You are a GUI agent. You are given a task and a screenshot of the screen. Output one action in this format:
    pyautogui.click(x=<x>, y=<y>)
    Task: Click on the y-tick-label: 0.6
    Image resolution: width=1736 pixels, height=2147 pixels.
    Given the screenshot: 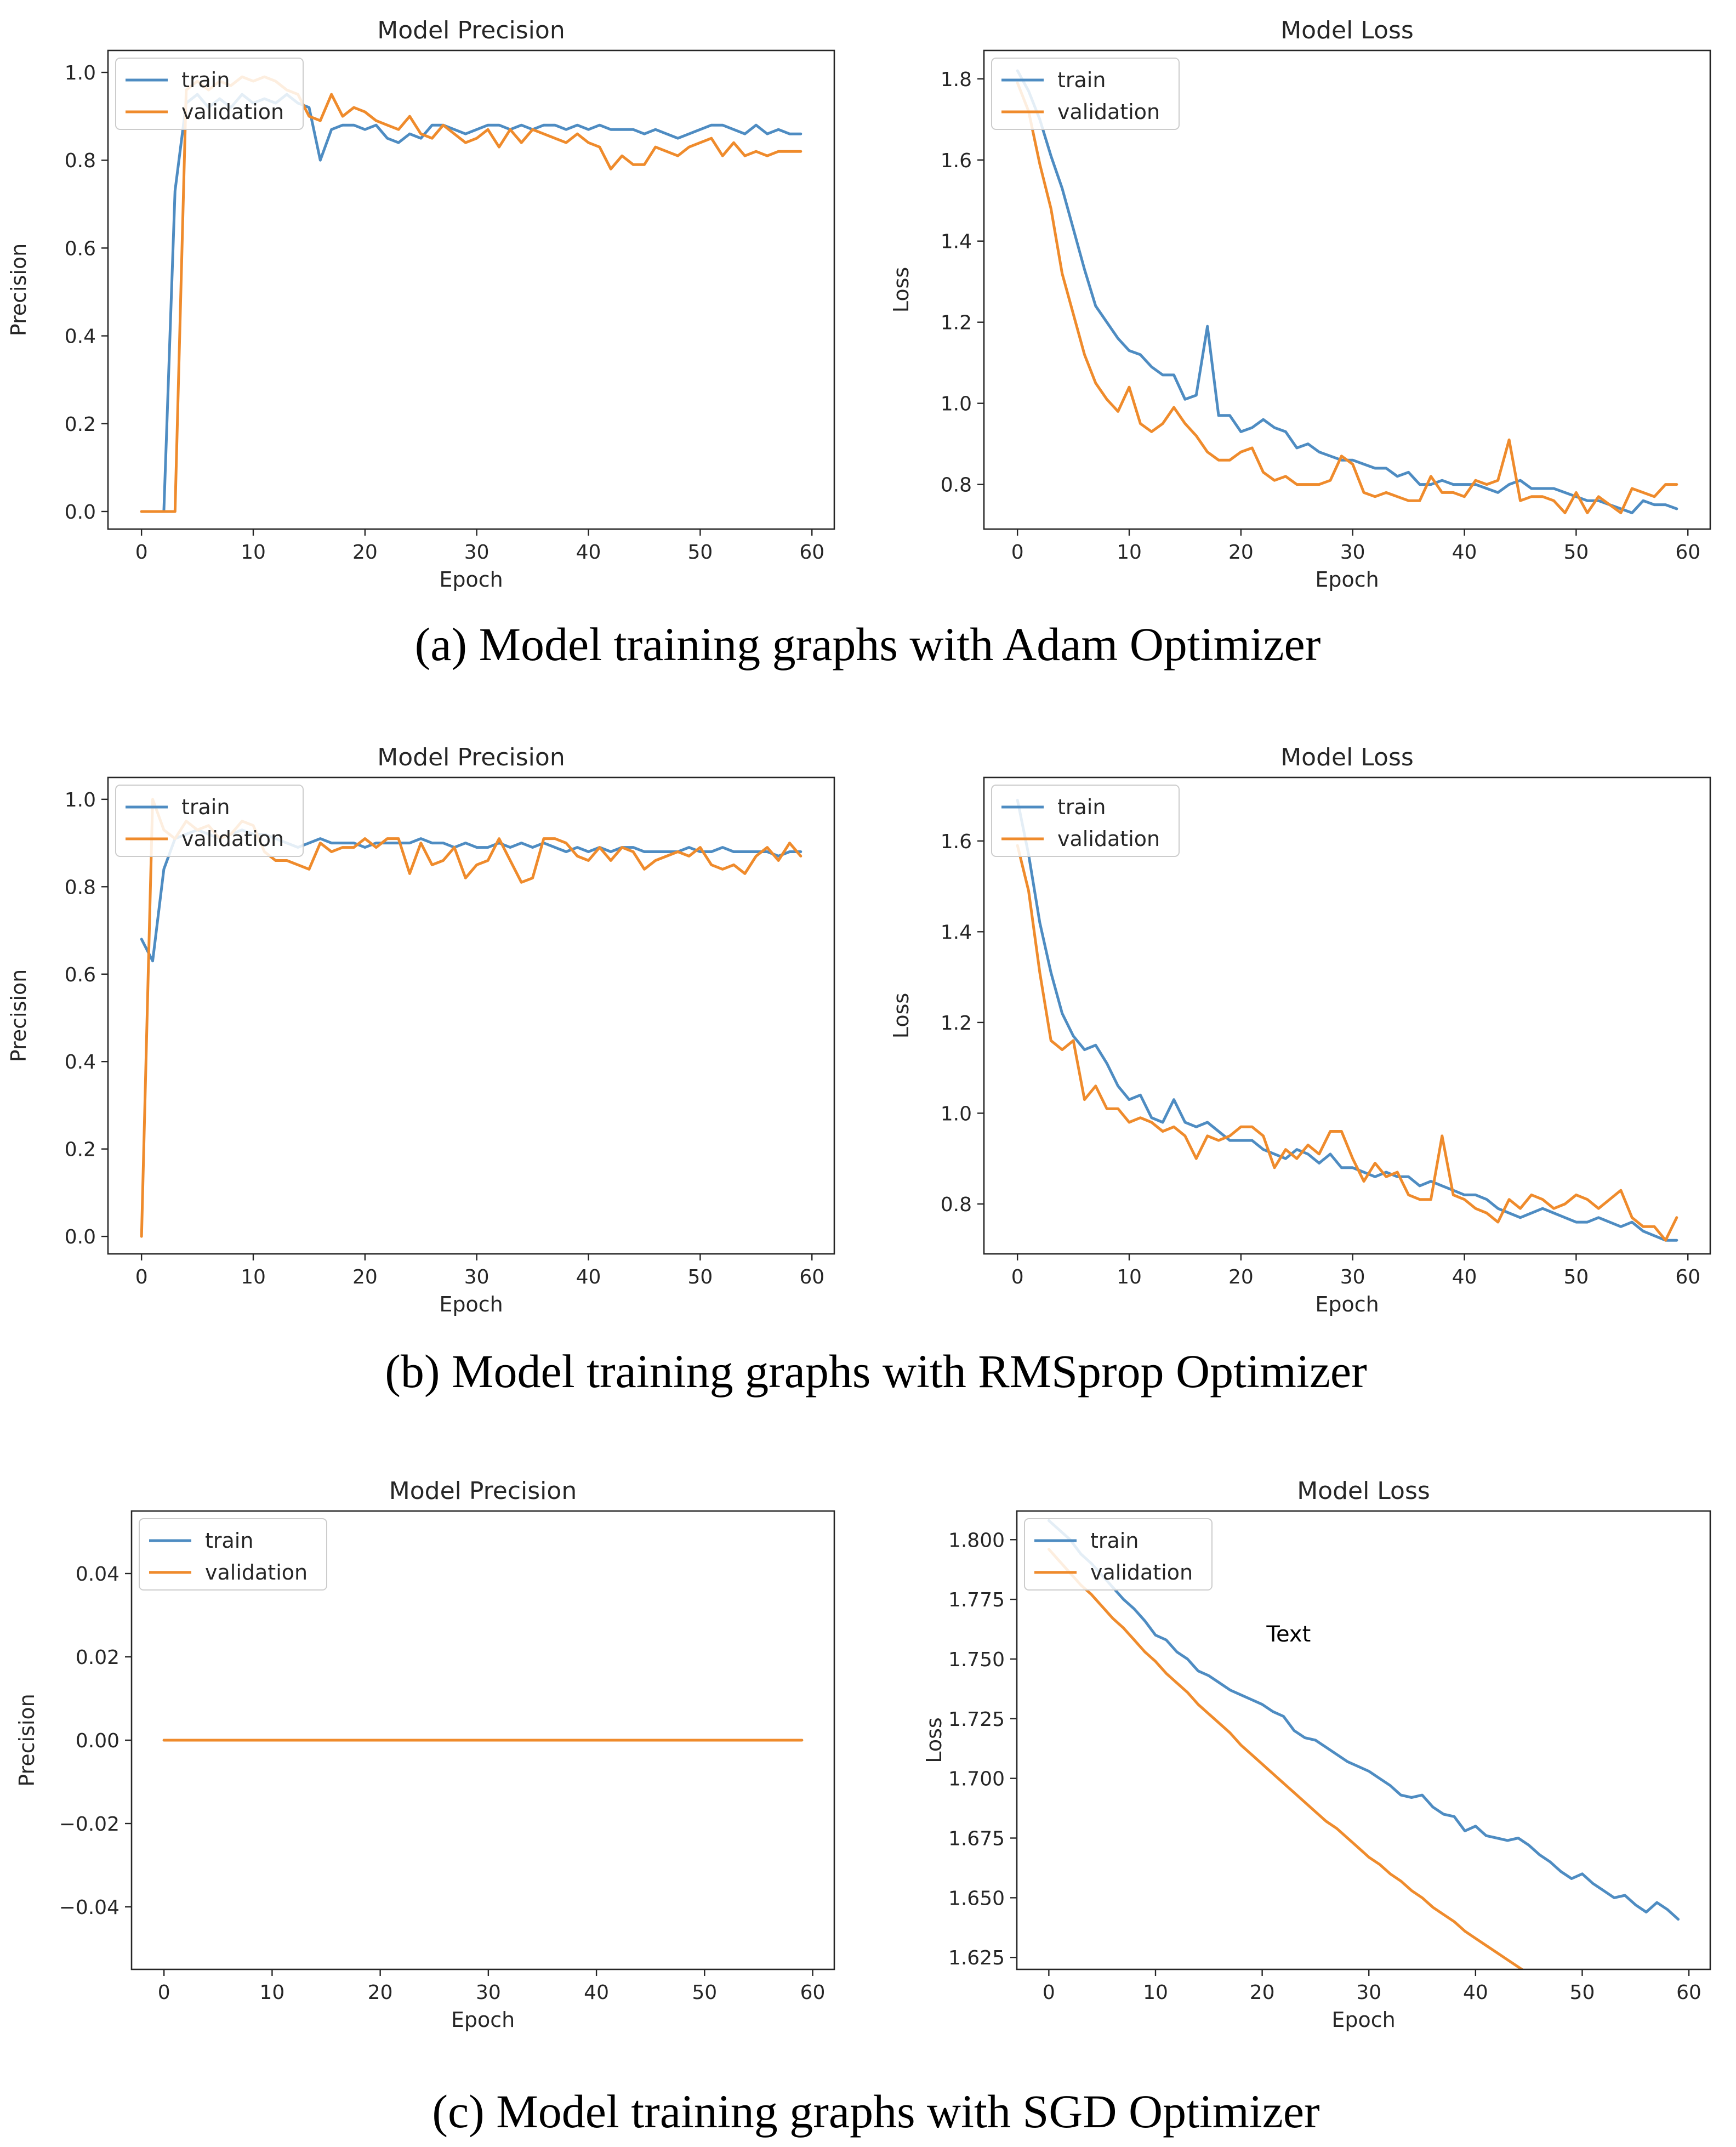 What is the action you would take?
    pyautogui.click(x=80, y=975)
    